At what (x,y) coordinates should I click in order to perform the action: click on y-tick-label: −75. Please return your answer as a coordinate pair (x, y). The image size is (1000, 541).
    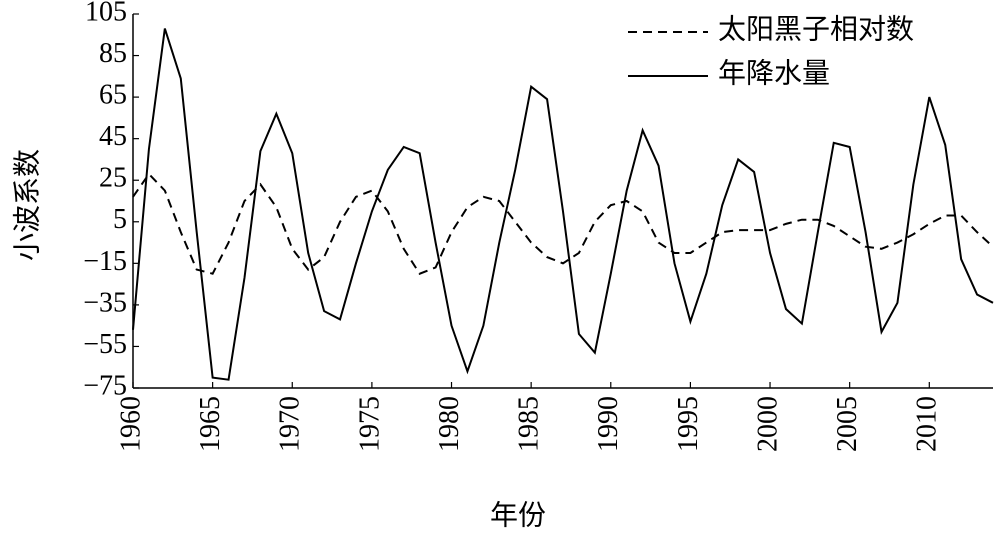
    Looking at the image, I should click on (105, 385).